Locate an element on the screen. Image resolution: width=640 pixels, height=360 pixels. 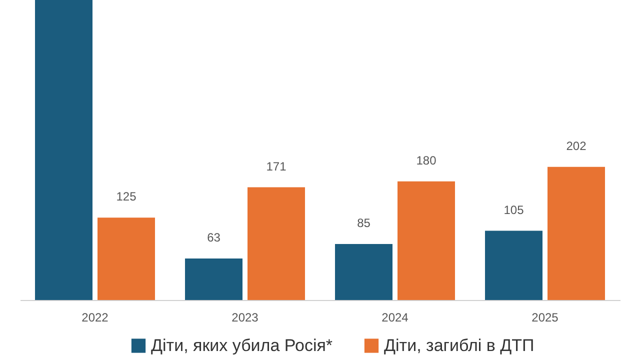
data-label: 180 is located at coordinates (426, 160).